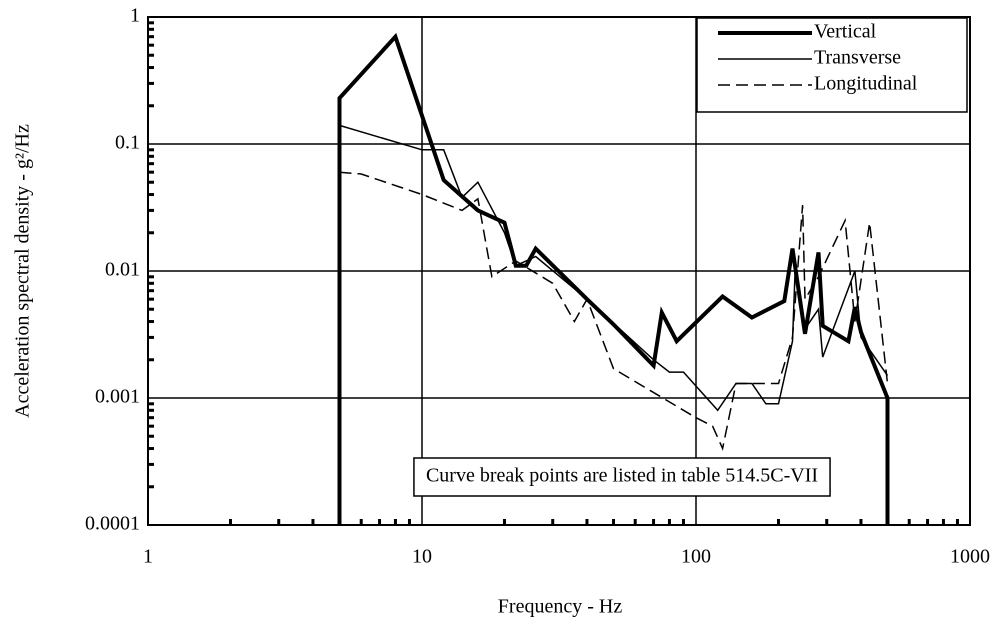 The width and height of the screenshot is (1005, 630). What do you see at coordinates (857, 58) in the screenshot?
I see `legend-label: Transverse` at bounding box center [857, 58].